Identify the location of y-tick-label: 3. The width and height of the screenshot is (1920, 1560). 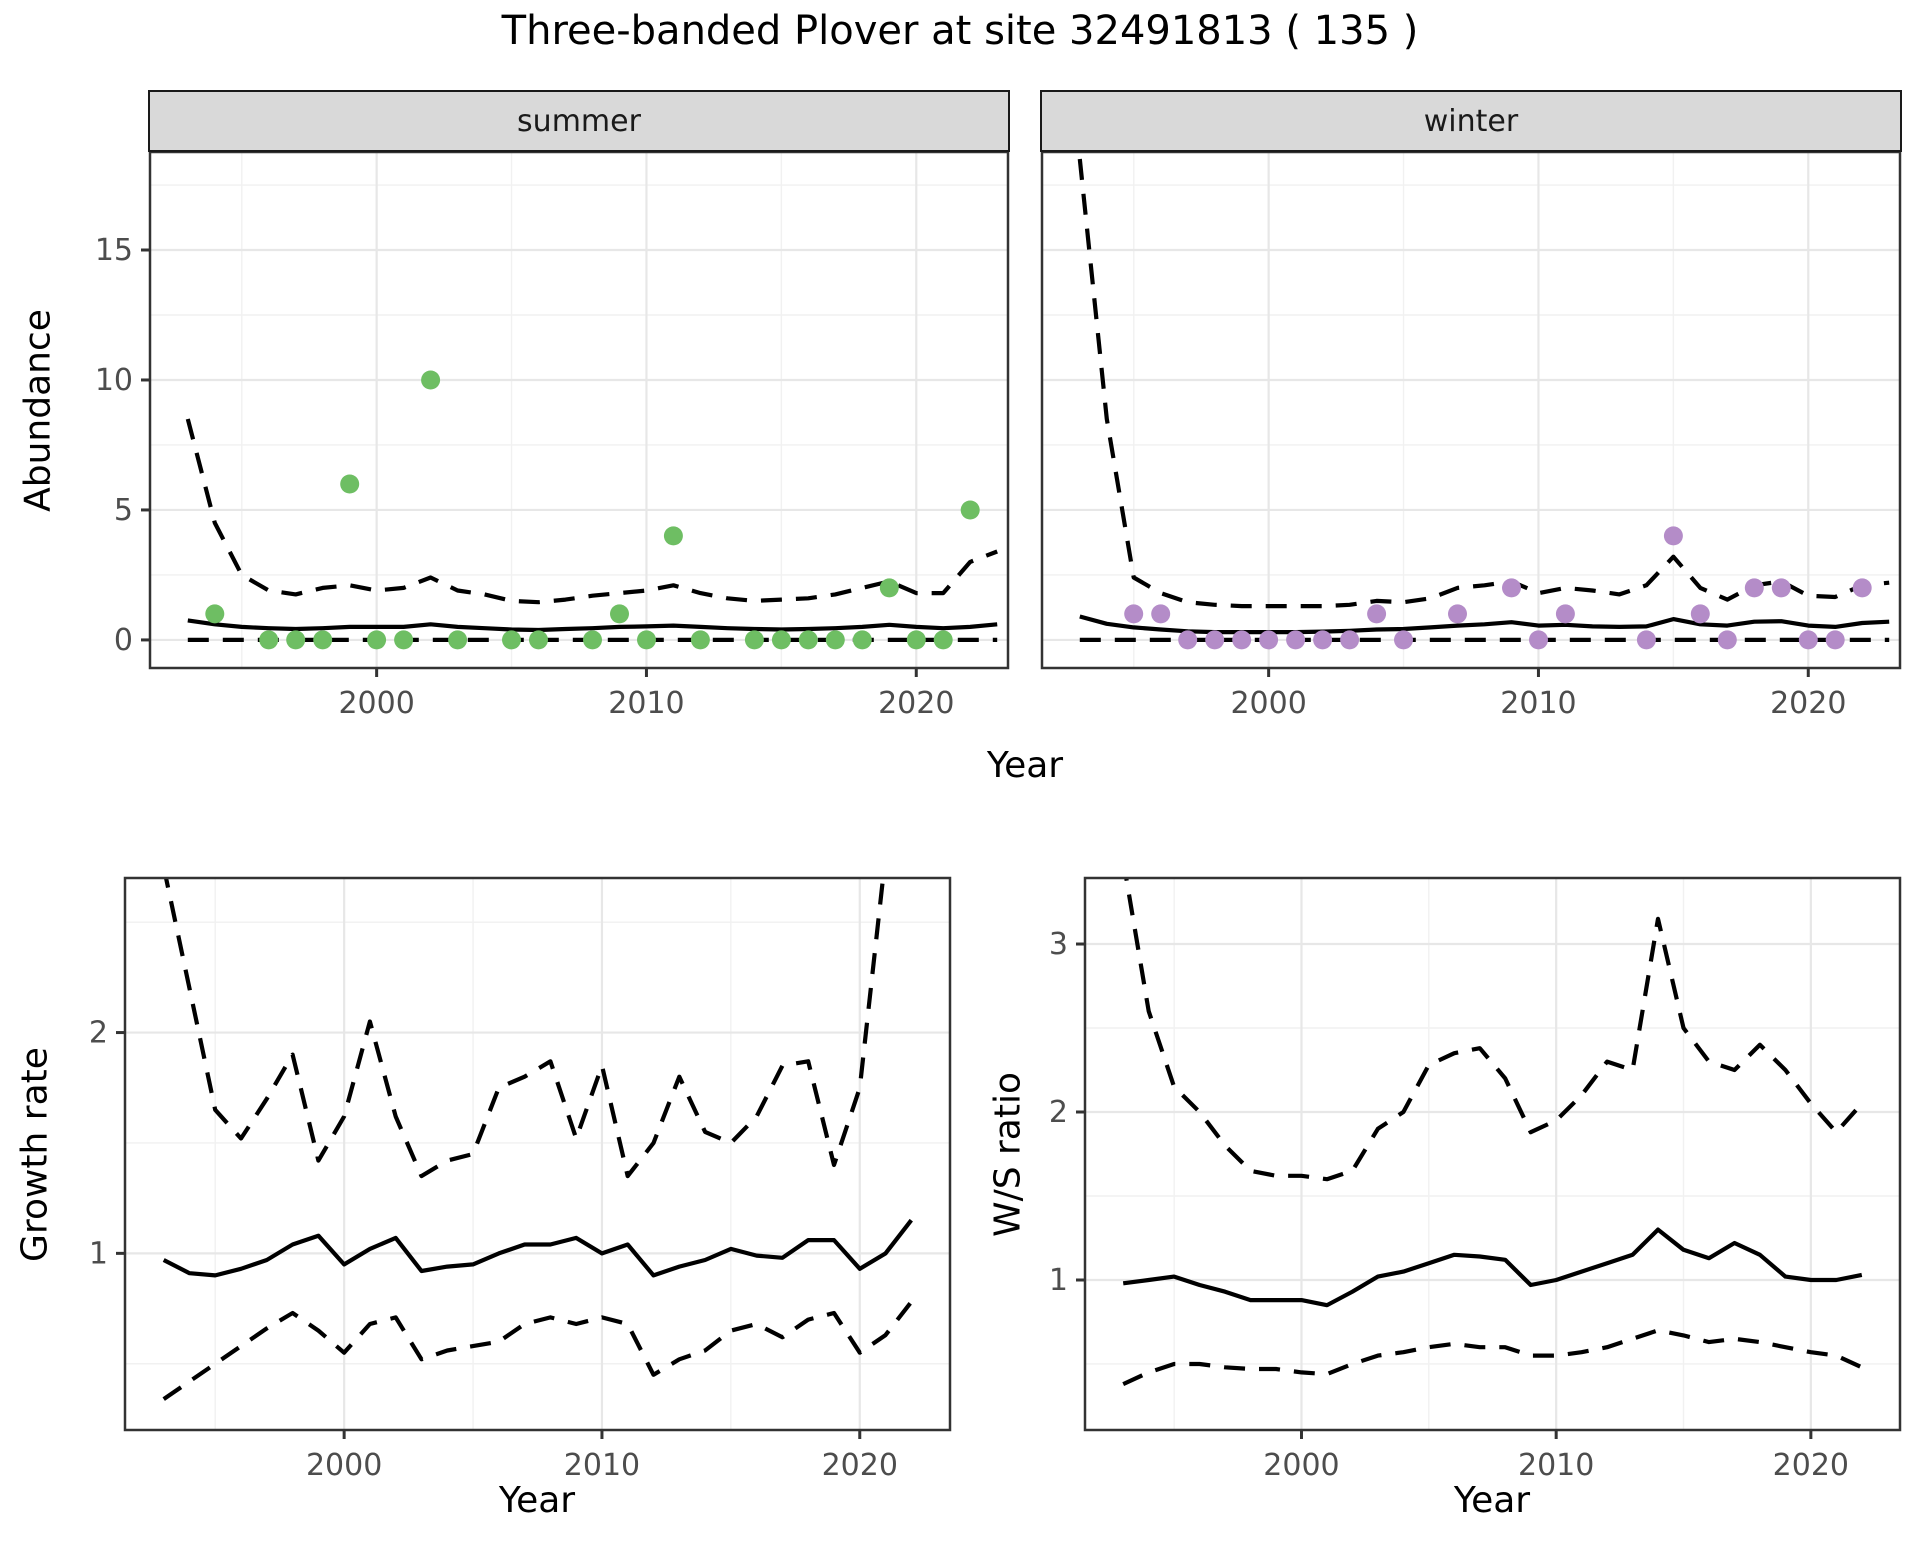
(1058, 944).